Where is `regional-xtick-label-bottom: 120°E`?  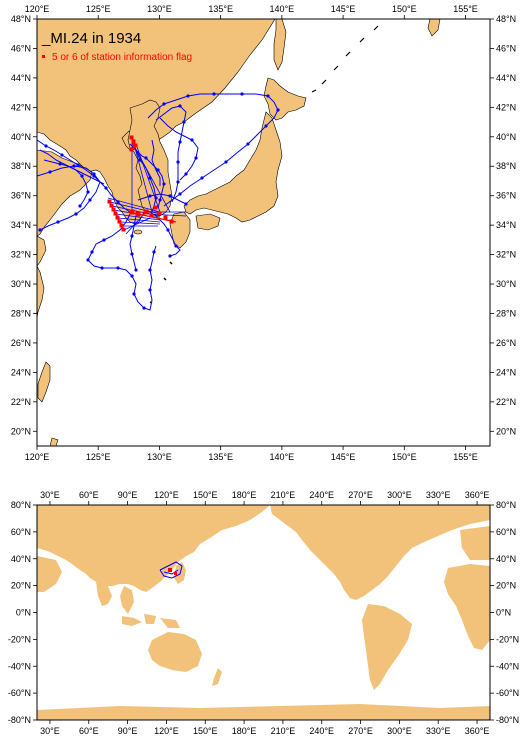 regional-xtick-label-bottom: 120°E is located at coordinates (37, 457).